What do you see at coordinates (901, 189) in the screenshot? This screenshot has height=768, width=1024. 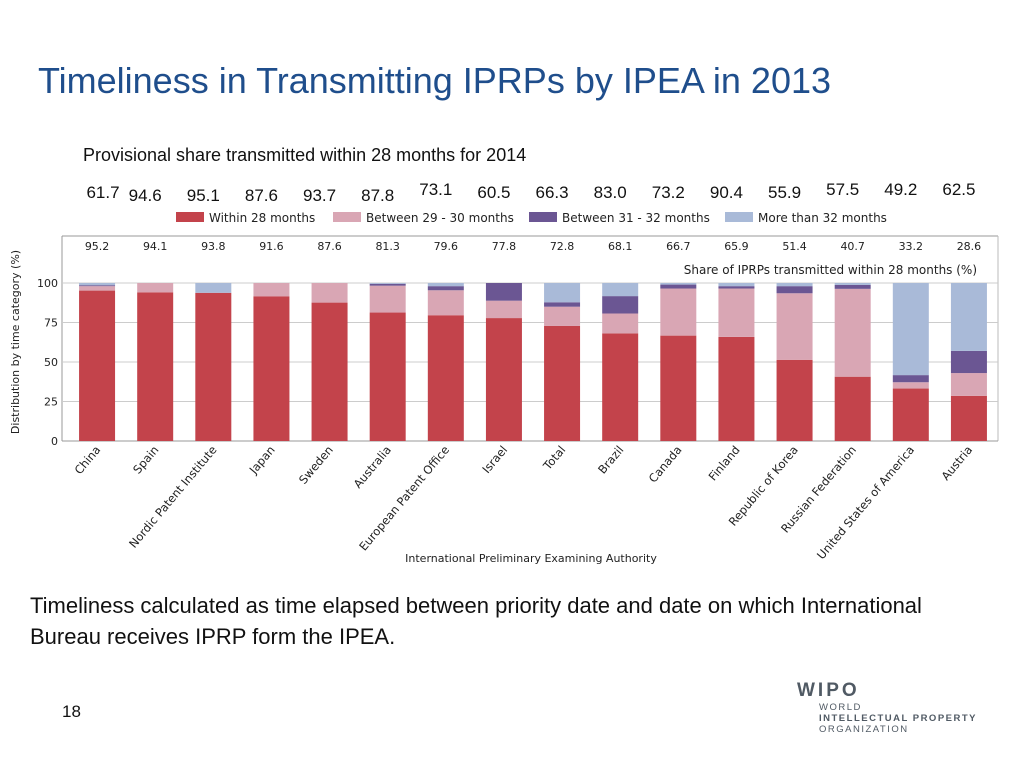 I see `provisional-value: 49.2` at bounding box center [901, 189].